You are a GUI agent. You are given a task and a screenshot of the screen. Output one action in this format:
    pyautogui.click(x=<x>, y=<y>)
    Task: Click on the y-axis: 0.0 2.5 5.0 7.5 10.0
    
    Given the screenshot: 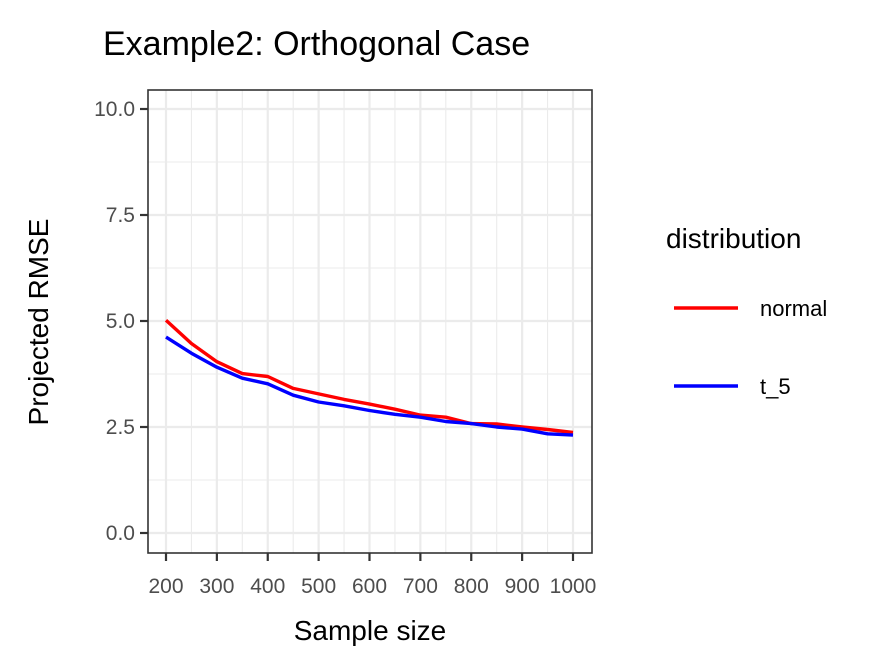 What is the action you would take?
    pyautogui.click(x=121, y=321)
    